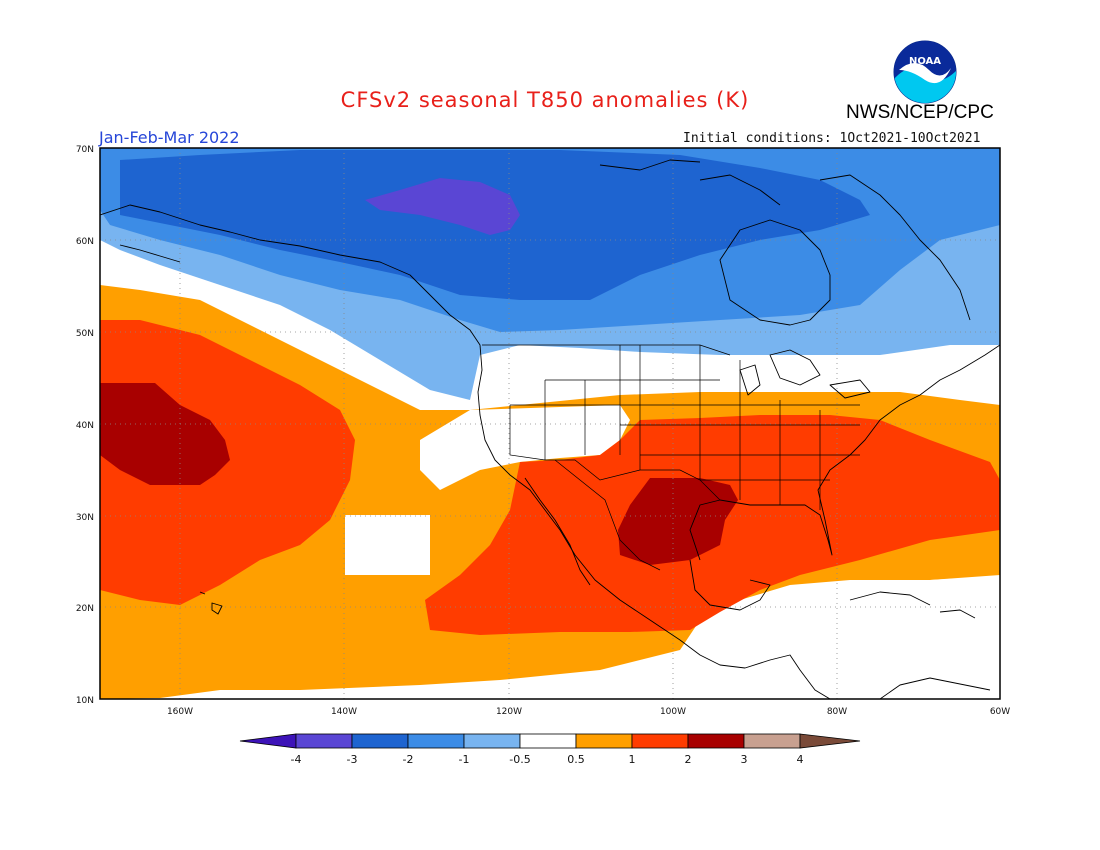  What do you see at coordinates (85, 701) in the screenshot?
I see `lat-label-10: 10N` at bounding box center [85, 701].